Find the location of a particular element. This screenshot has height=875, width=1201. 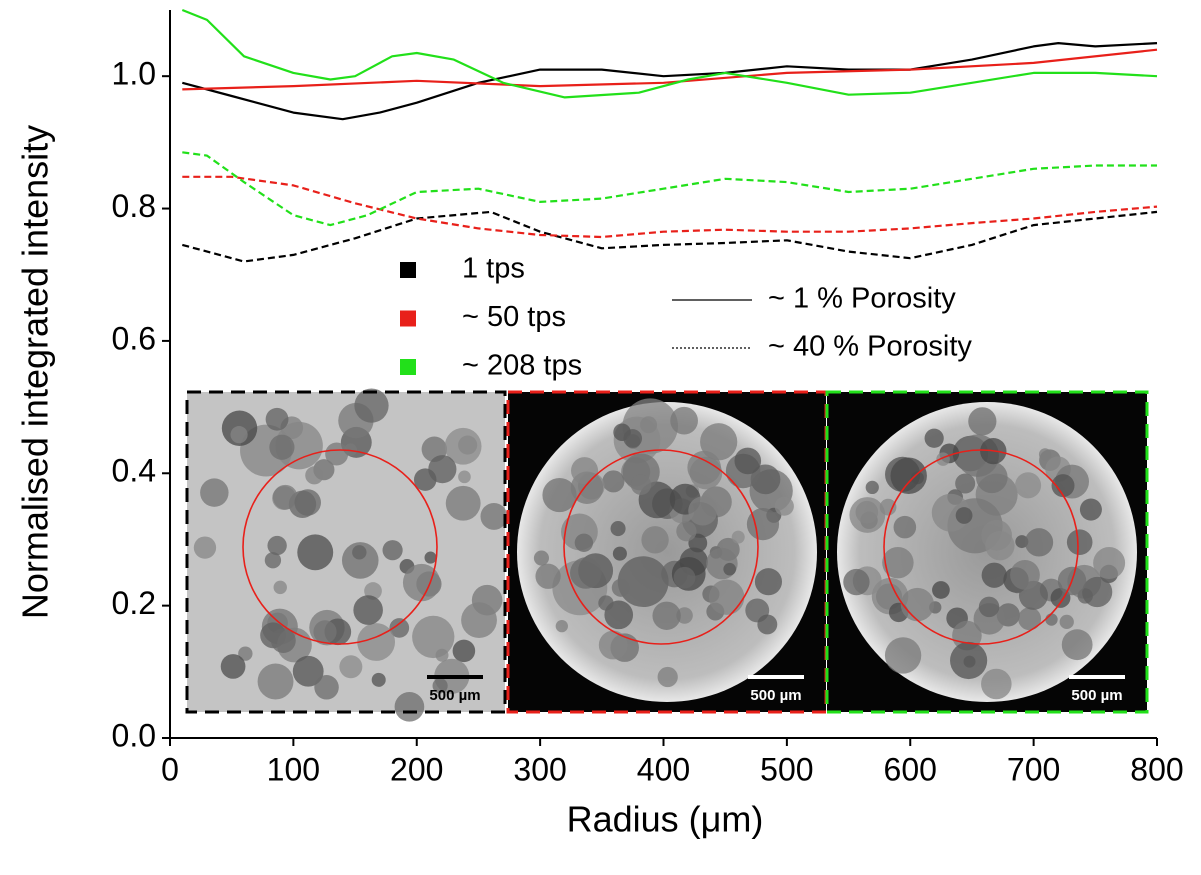

x-tick-label: 700 is located at coordinates (1033, 769).